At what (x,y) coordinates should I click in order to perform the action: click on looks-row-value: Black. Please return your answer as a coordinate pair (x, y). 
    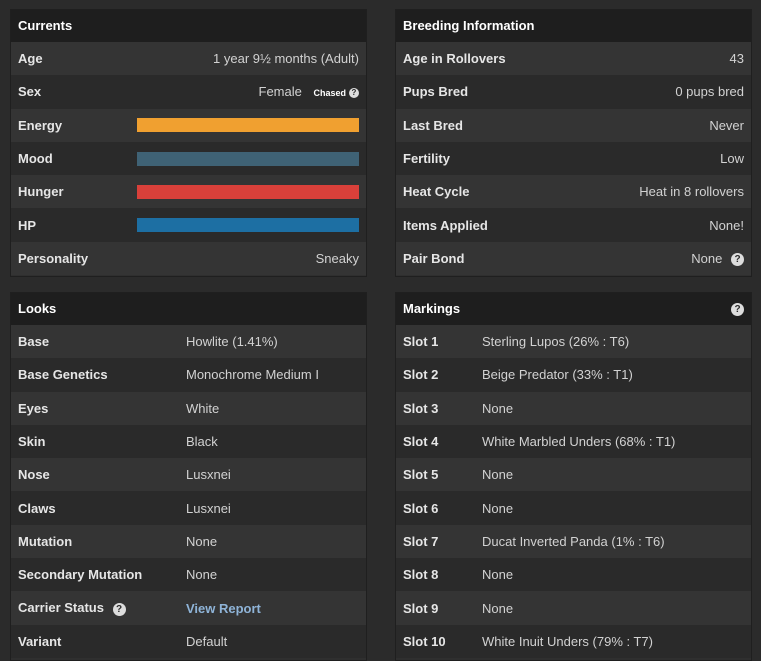
    Looking at the image, I should click on (202, 442).